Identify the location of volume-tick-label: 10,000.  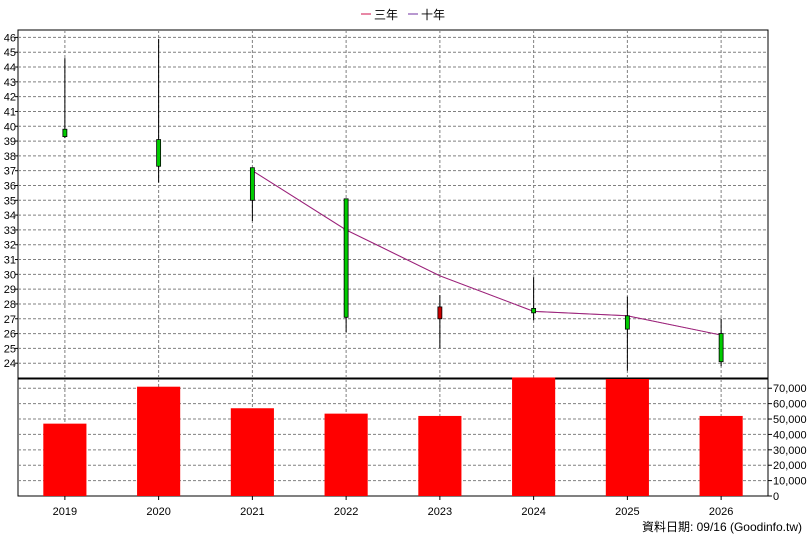
(790, 482).